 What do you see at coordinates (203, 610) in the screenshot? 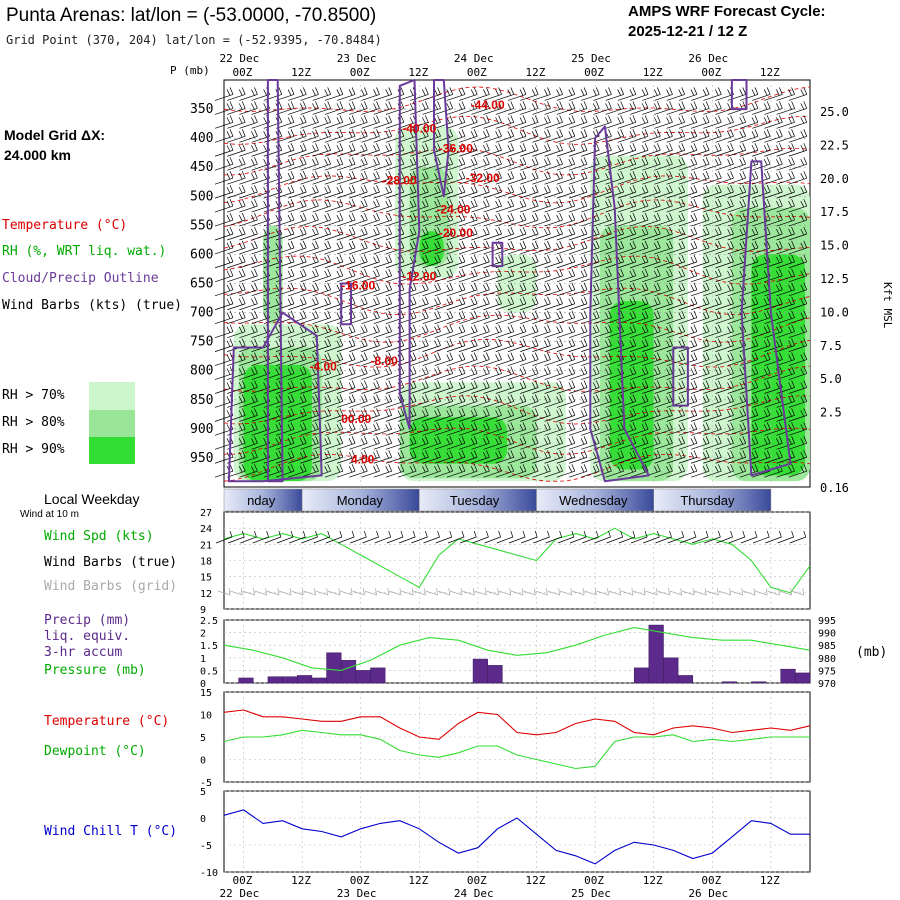
I see `wind-panel-tick-label: 9` at bounding box center [203, 610].